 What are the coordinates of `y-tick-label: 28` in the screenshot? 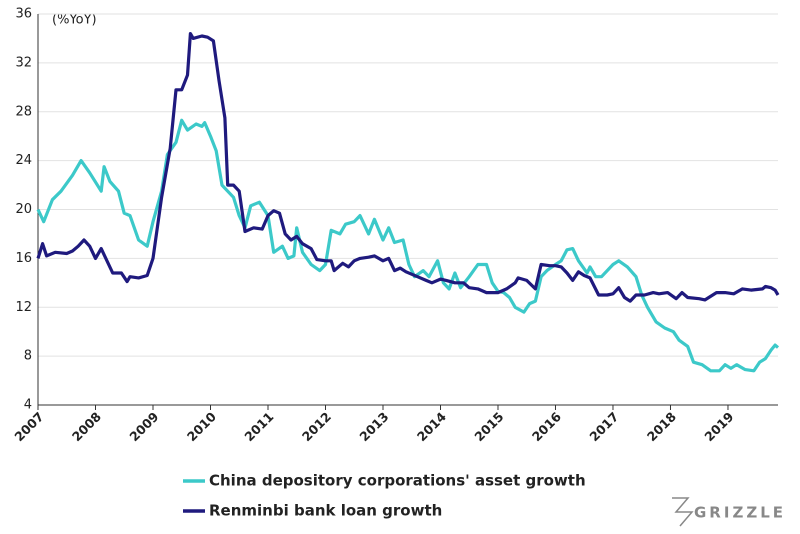 It's located at (23, 111).